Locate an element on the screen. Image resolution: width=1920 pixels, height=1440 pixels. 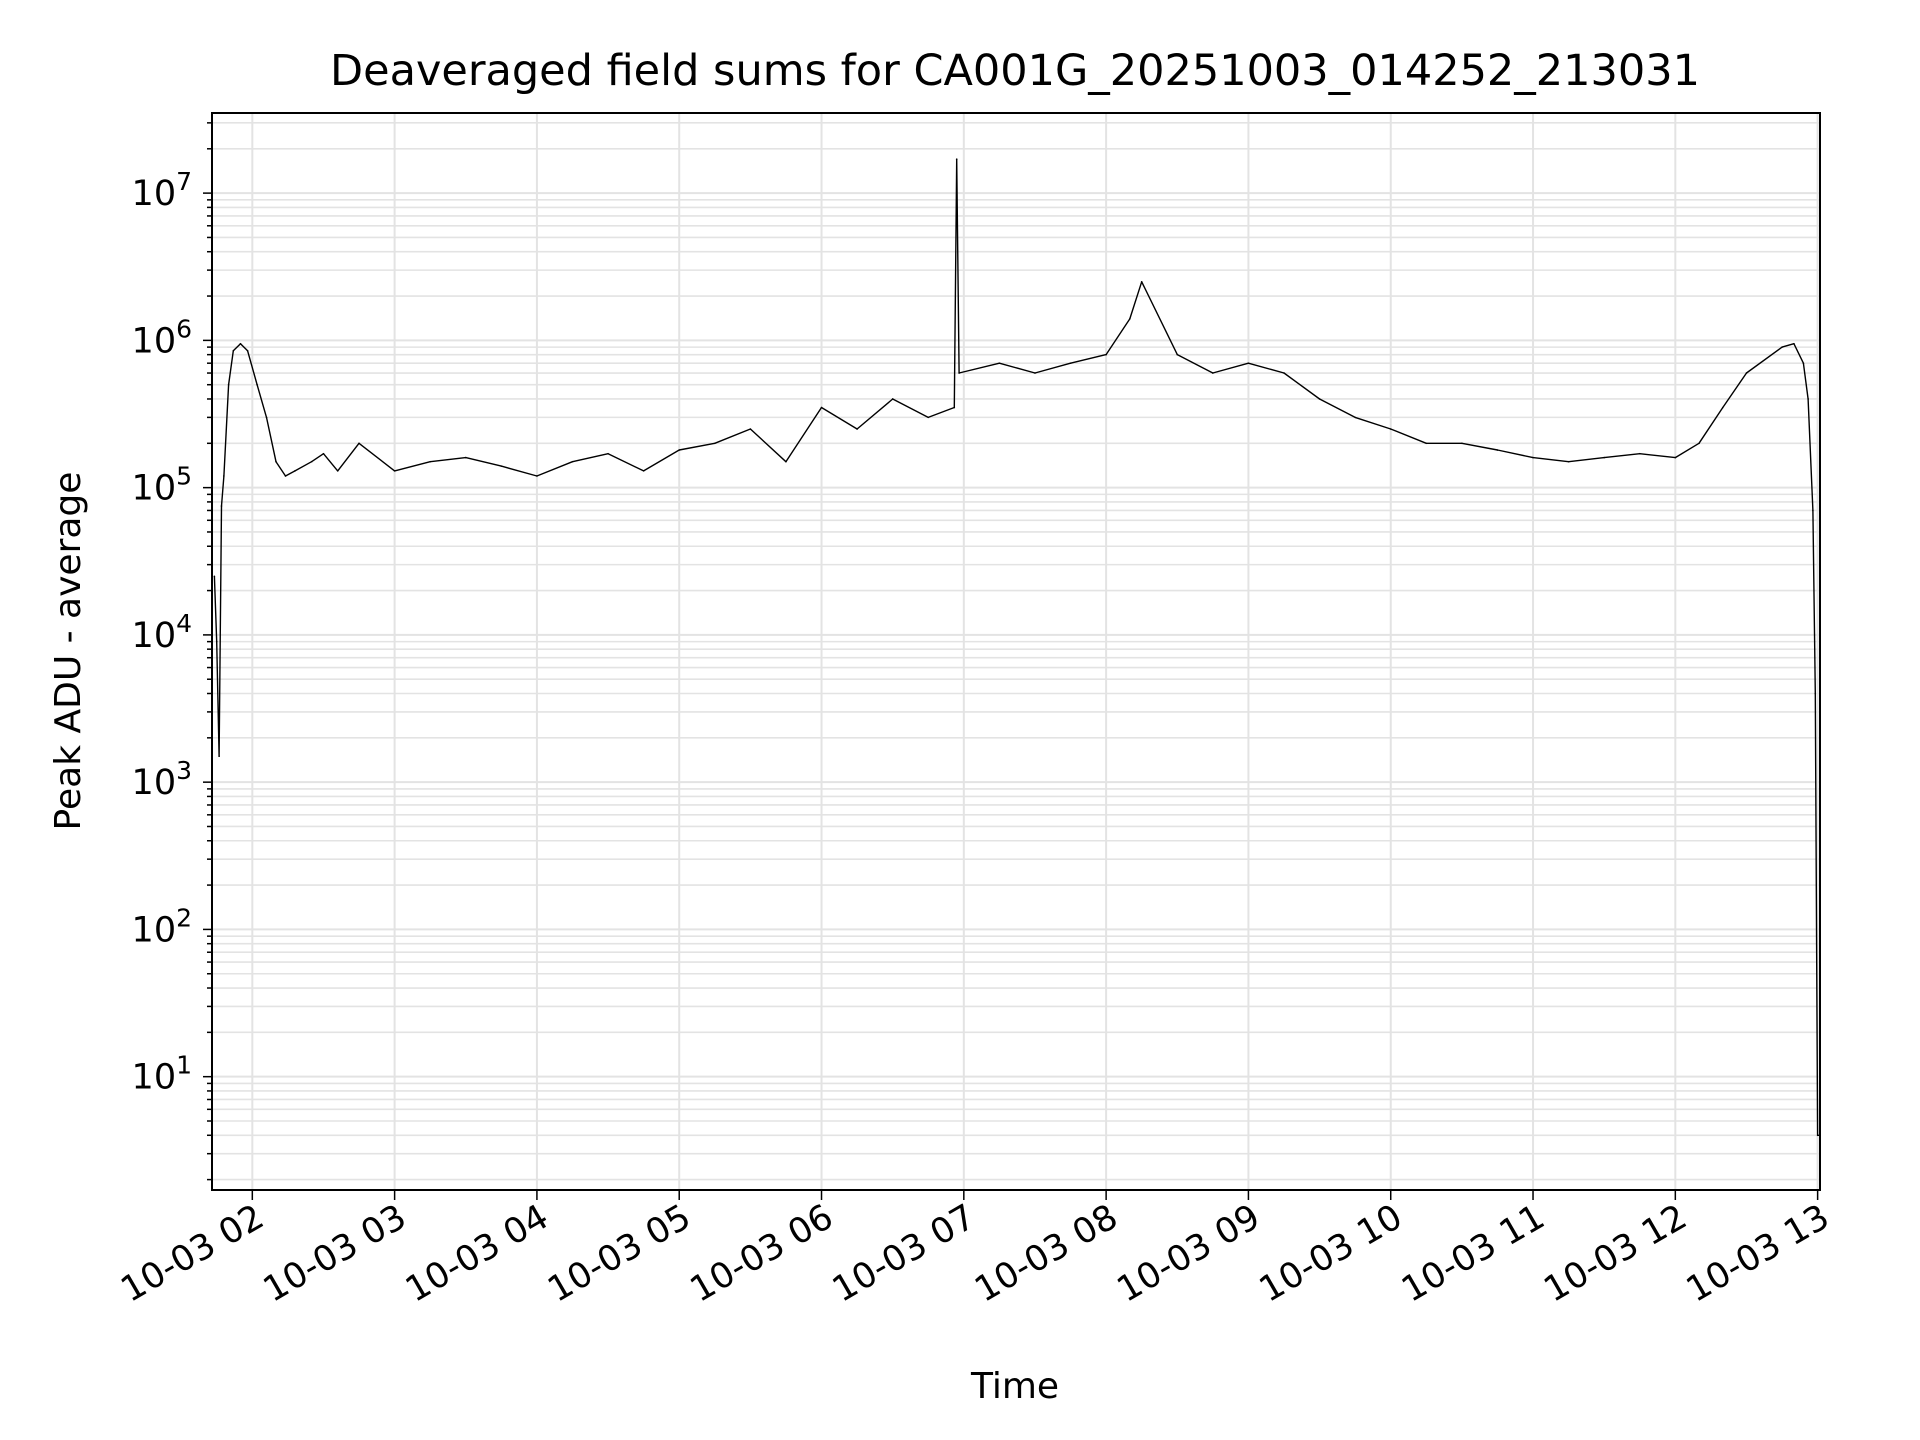
x-axis-title: Time is located at coordinates (1014, 1386).